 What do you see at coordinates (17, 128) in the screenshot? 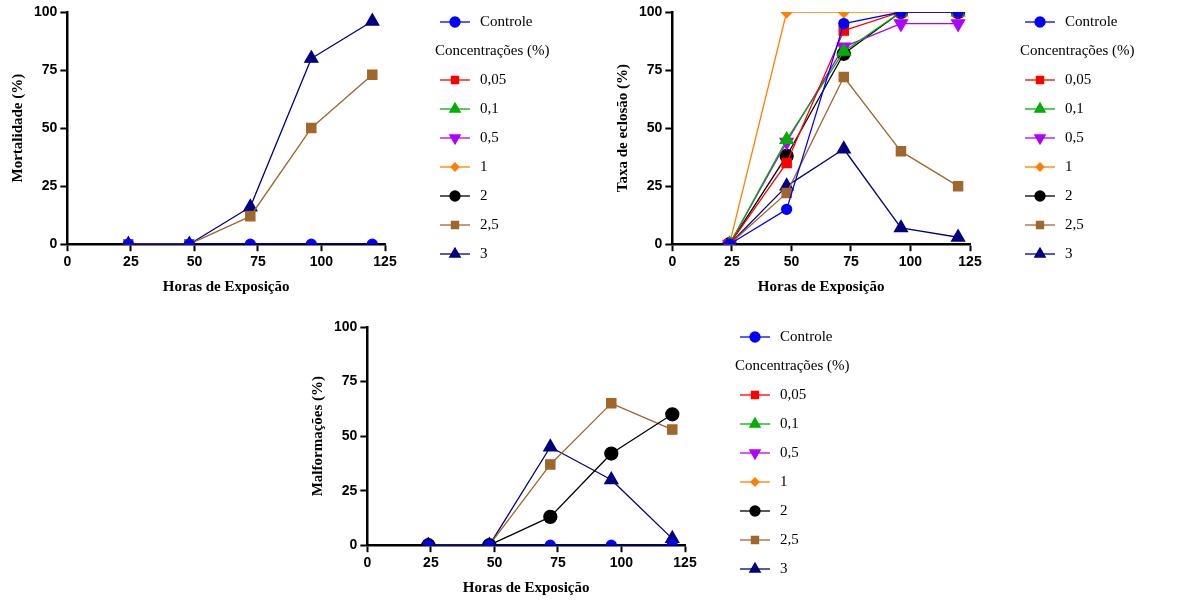
I see `y-axis-title: Mortalidade (%)` at bounding box center [17, 128].